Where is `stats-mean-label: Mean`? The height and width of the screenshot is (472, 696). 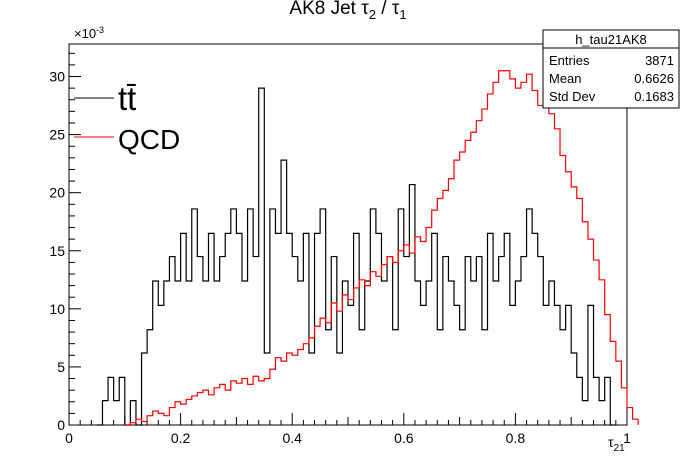 stats-mean-label: Mean is located at coordinates (565, 78).